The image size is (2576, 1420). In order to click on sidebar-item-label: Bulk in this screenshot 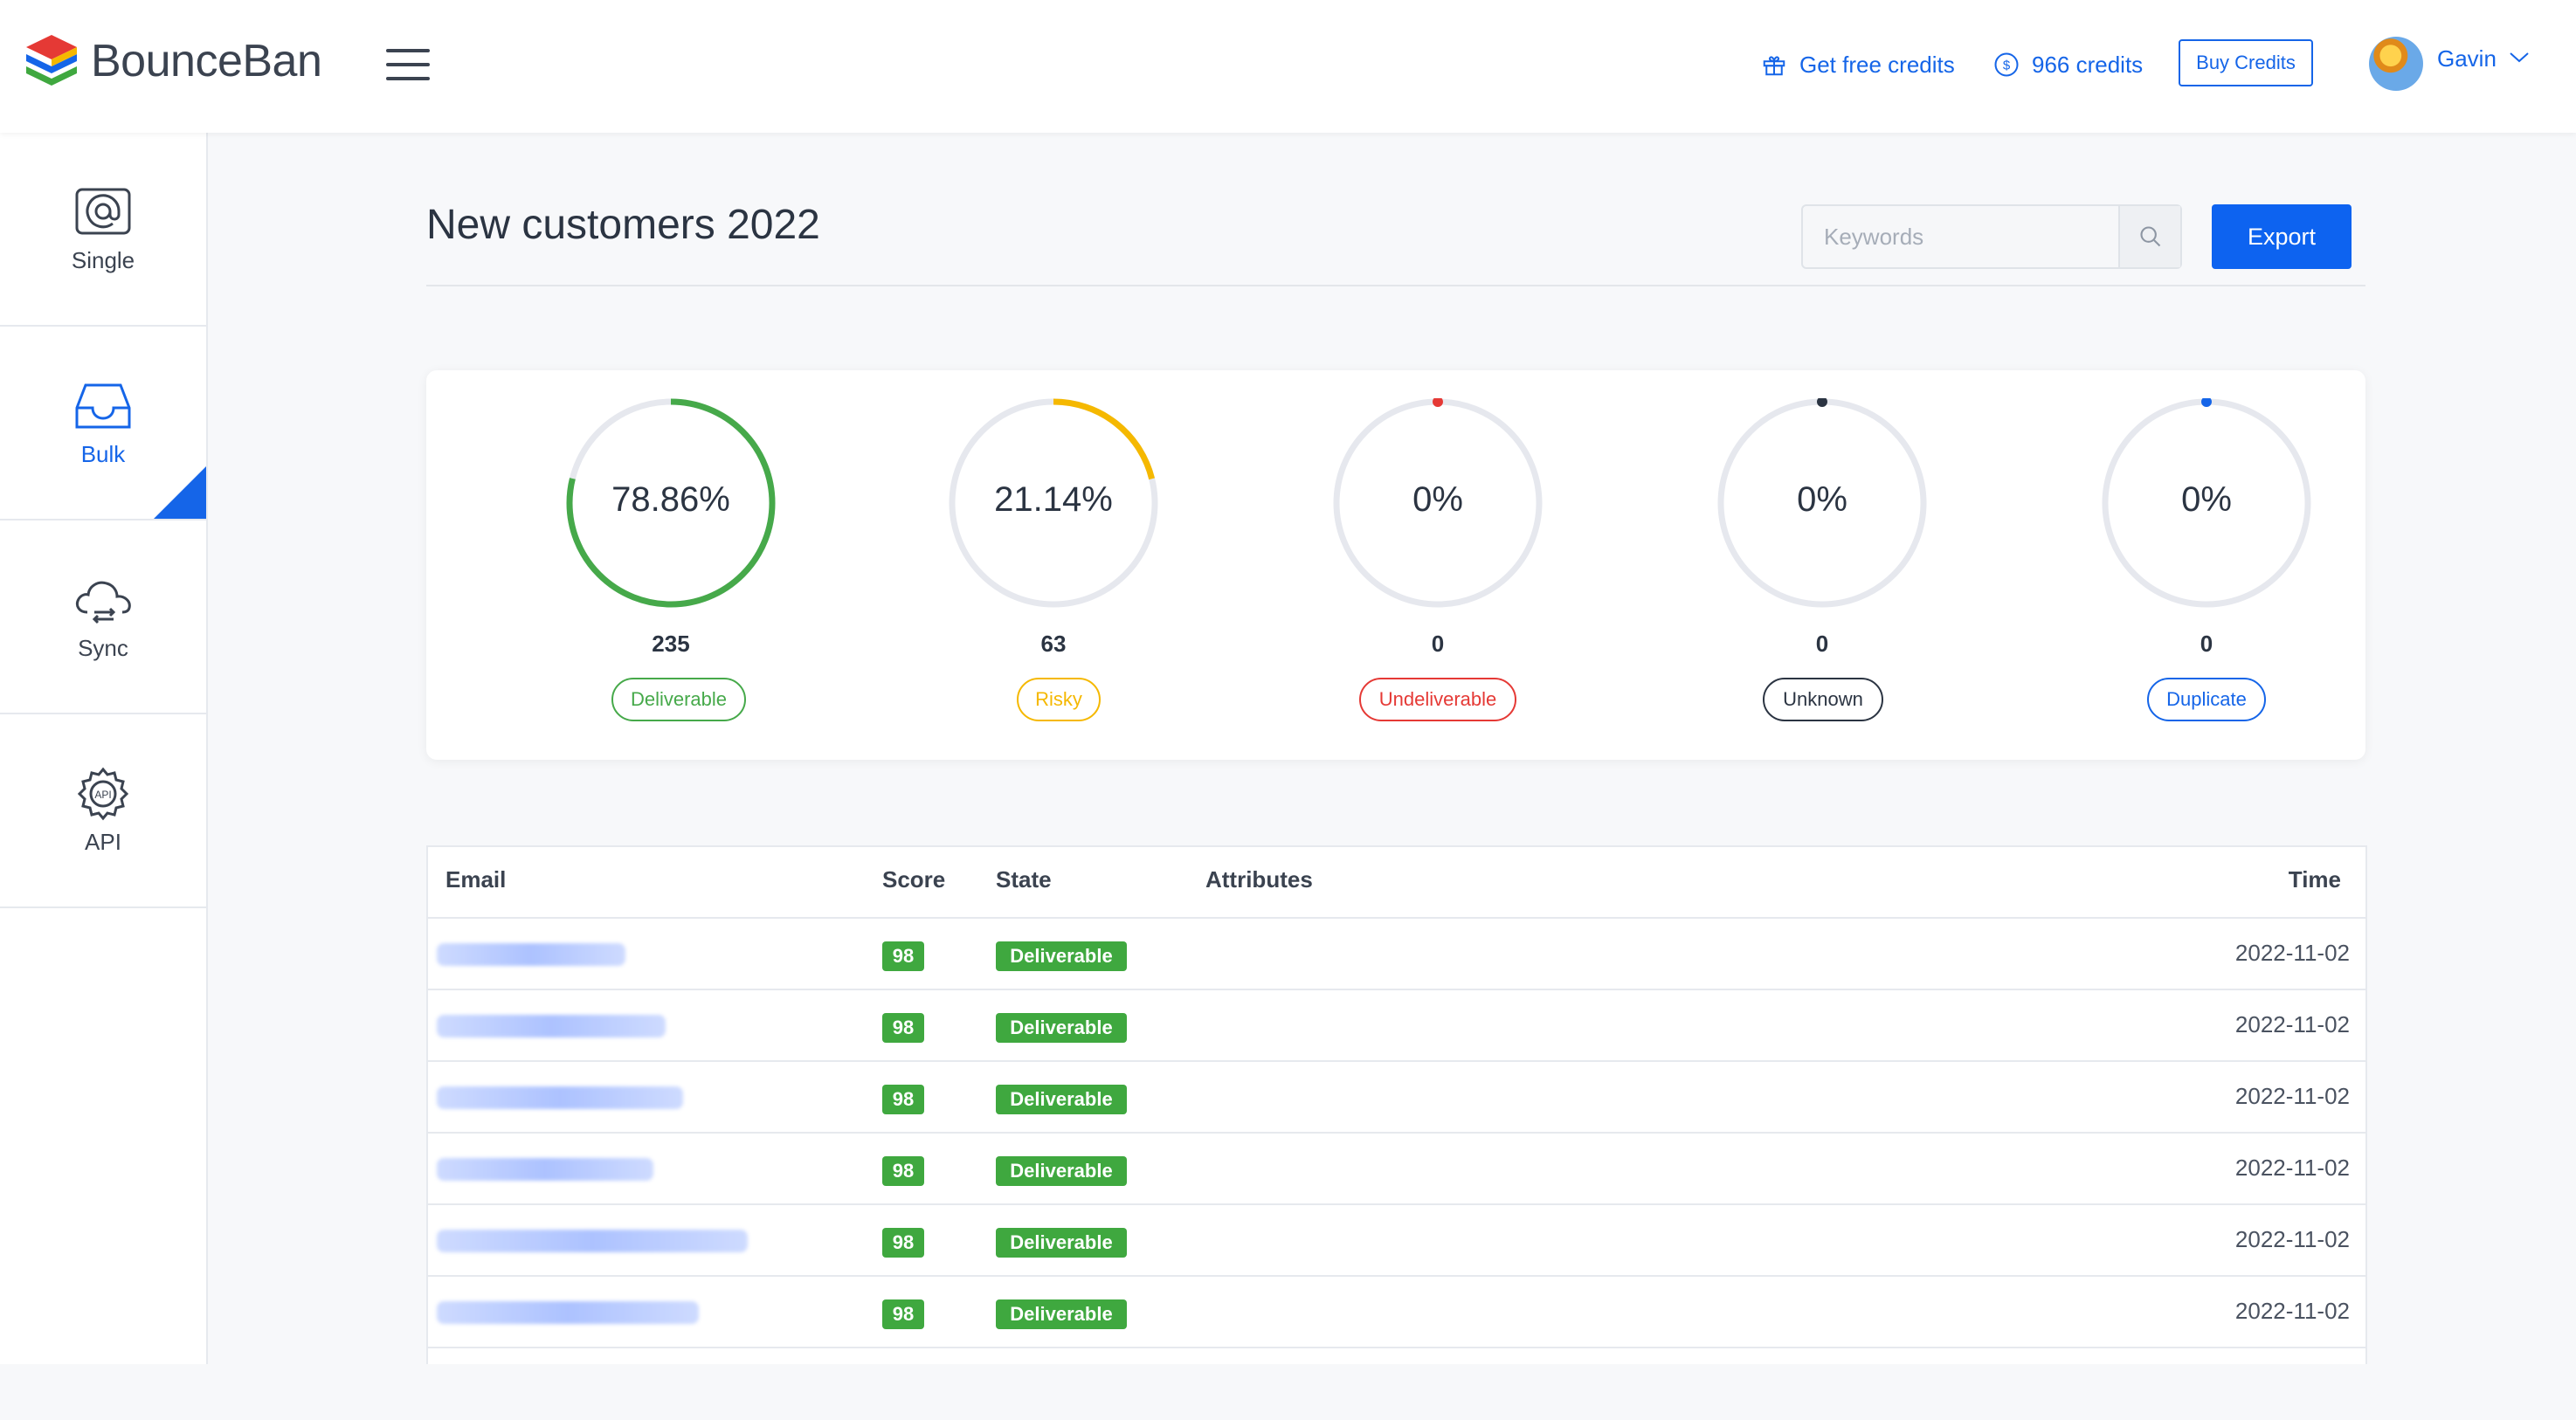, I will do `click(103, 454)`.